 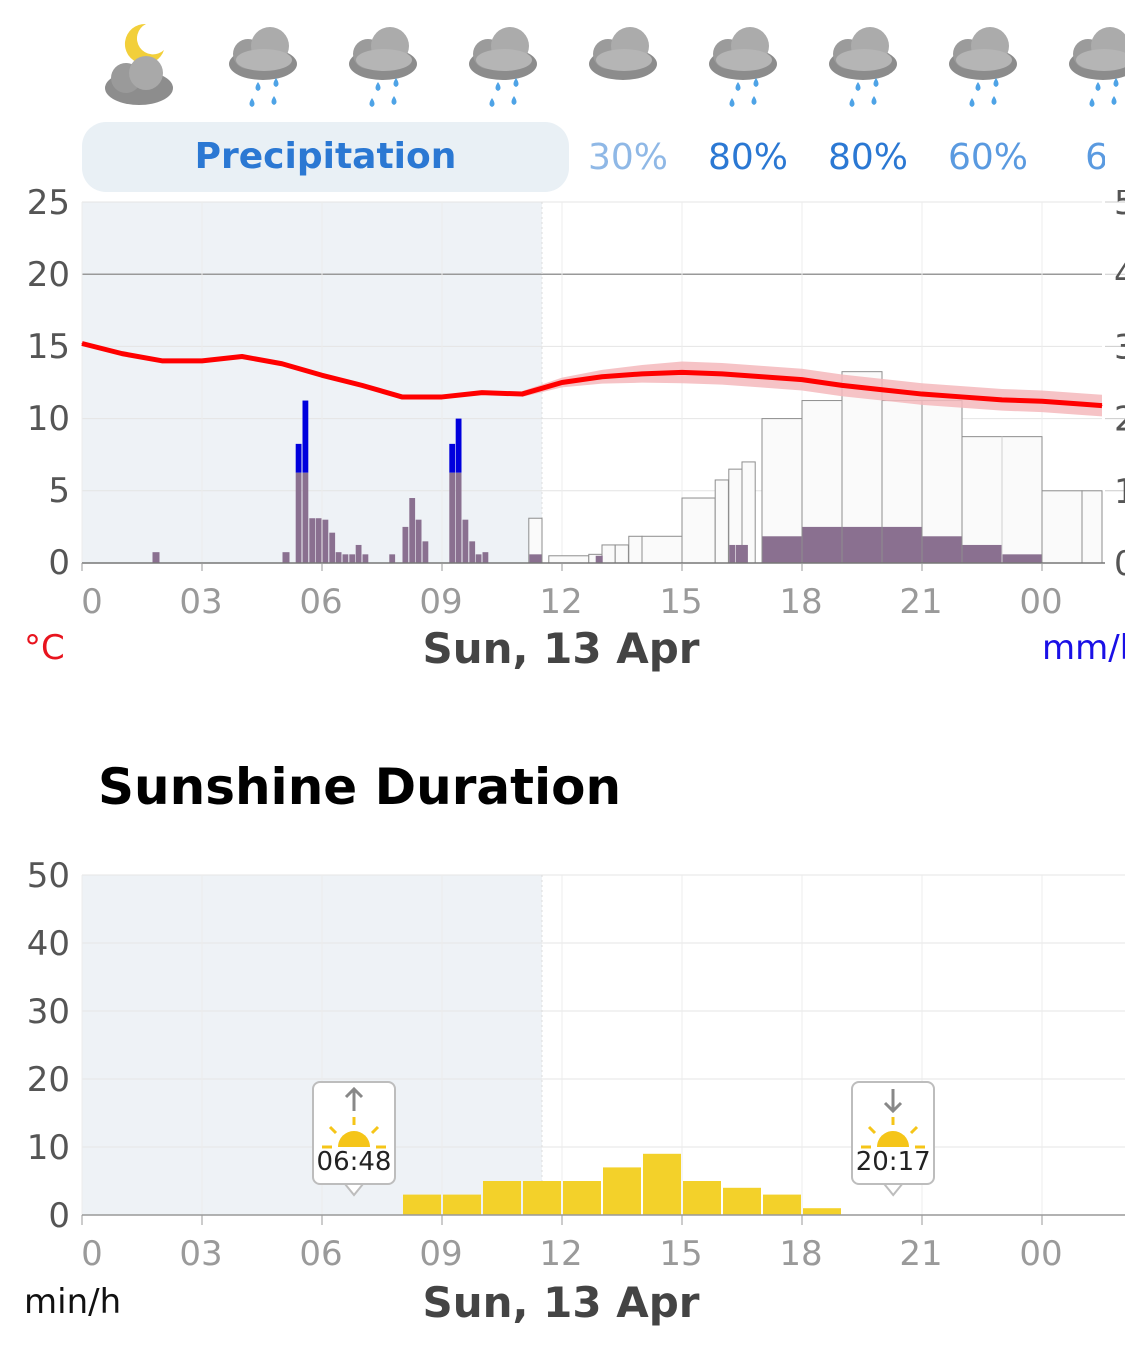 What do you see at coordinates (1119, 420) in the screenshot?
I see `right-y-tick-label: 2` at bounding box center [1119, 420].